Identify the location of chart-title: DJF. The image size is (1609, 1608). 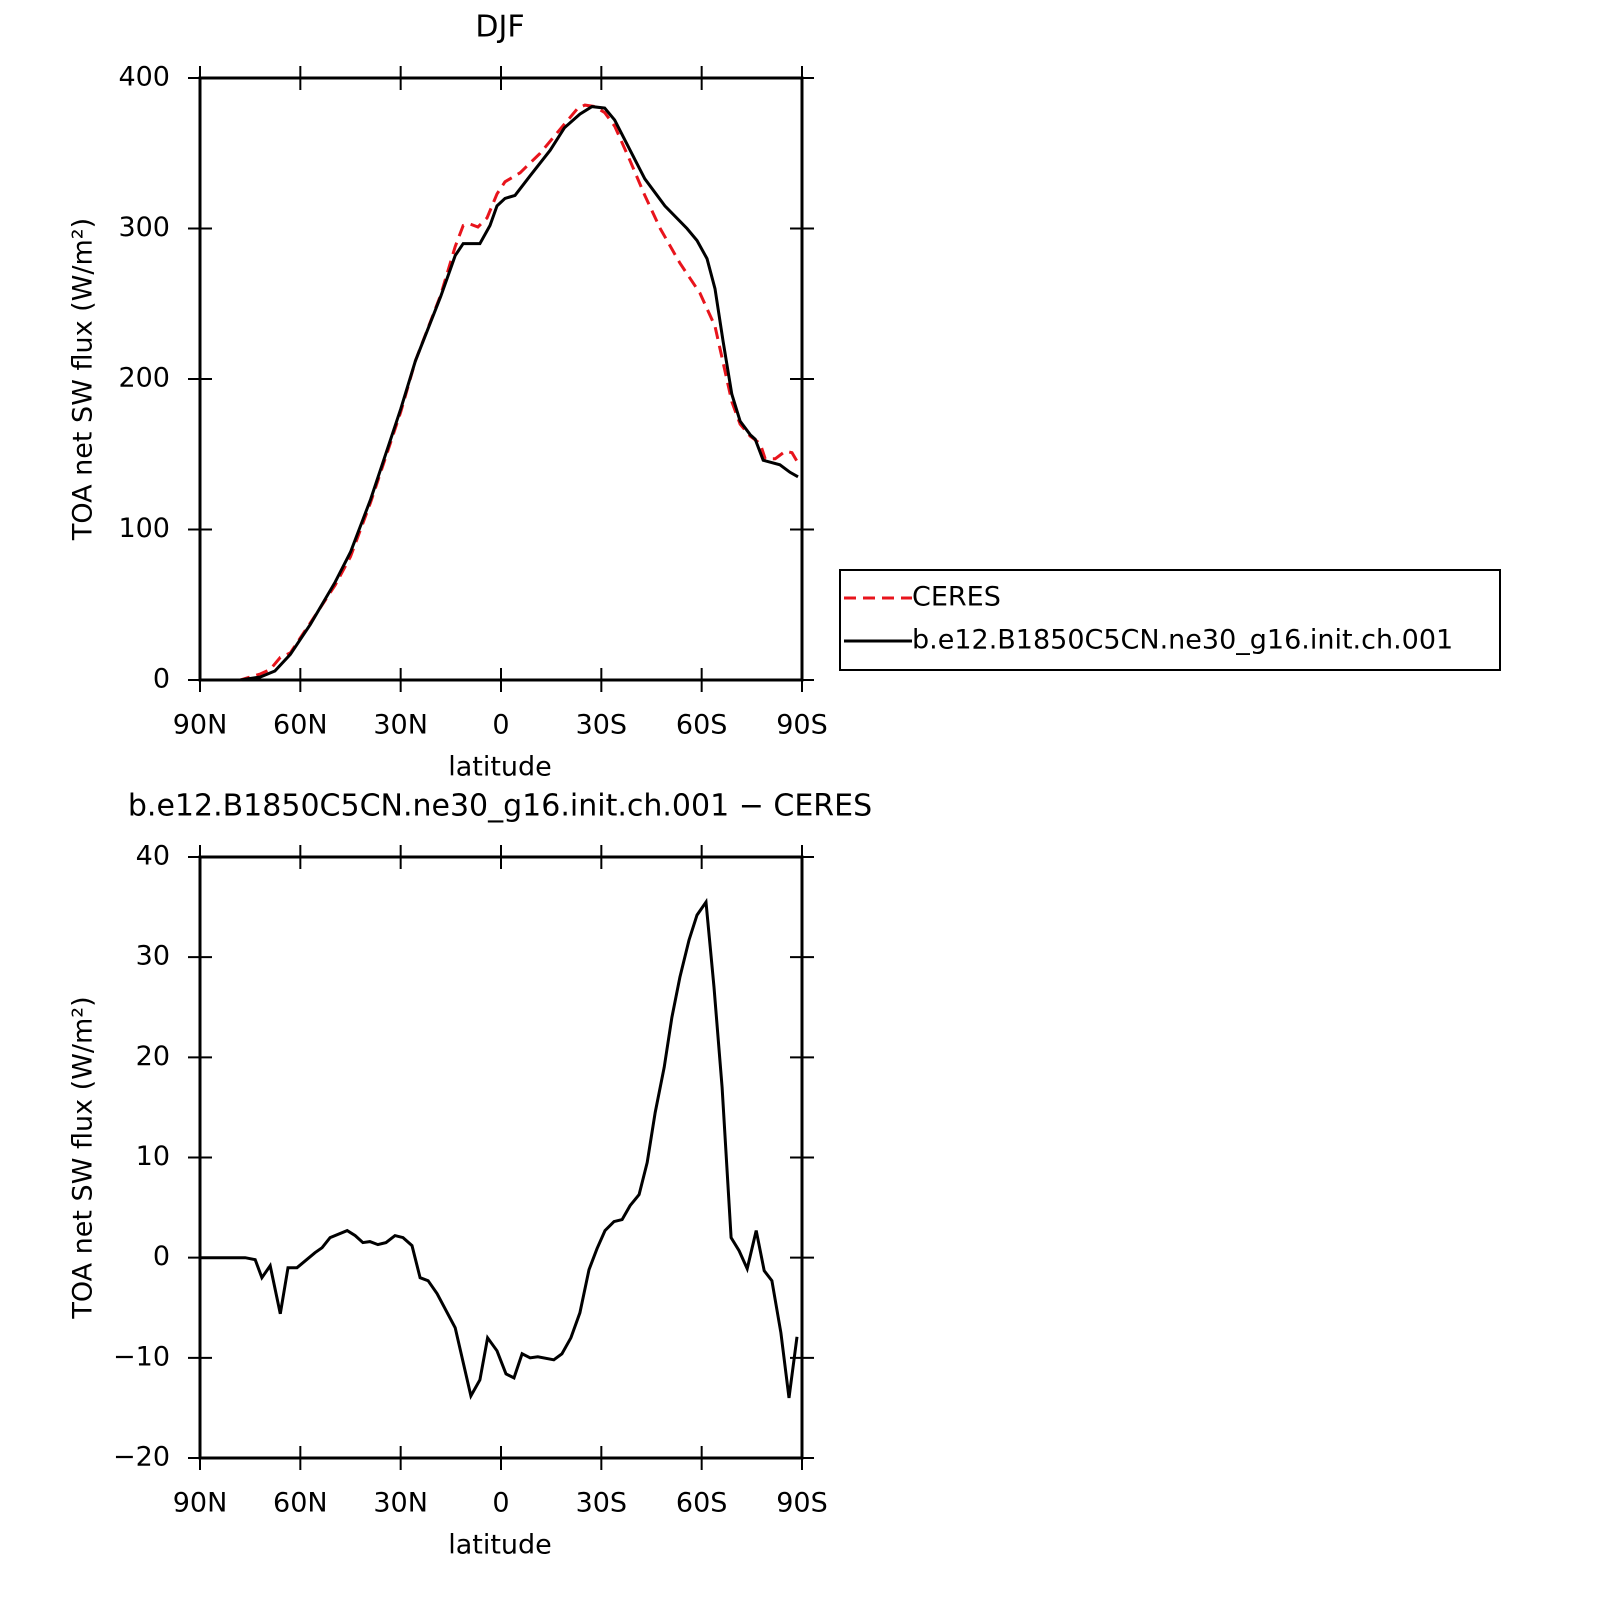
(499, 27).